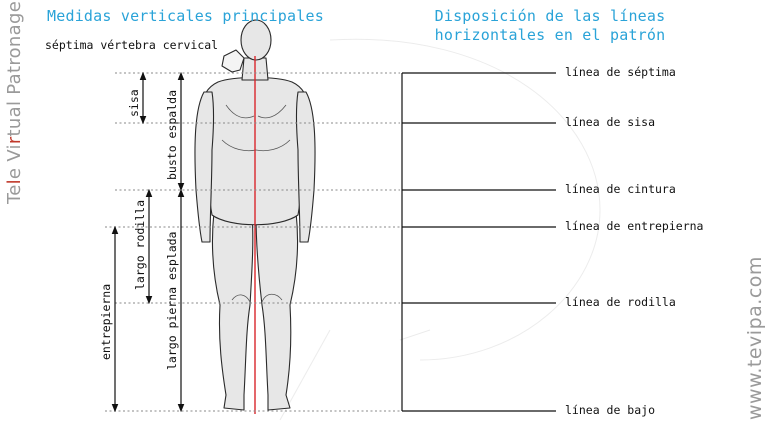 This screenshot has width=768, height=432. I want to click on head, so click(256, 40).